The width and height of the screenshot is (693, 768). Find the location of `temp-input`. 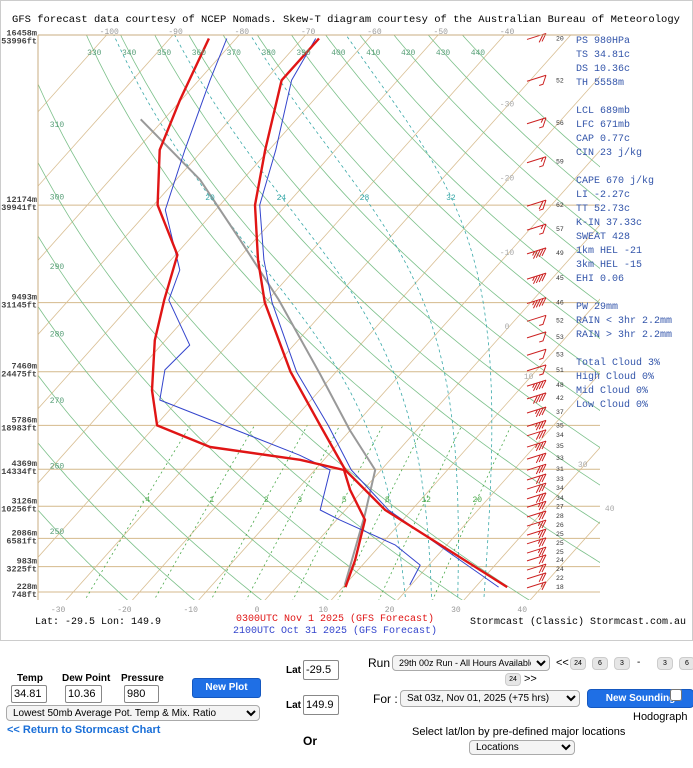

temp-input is located at coordinates (29, 694).